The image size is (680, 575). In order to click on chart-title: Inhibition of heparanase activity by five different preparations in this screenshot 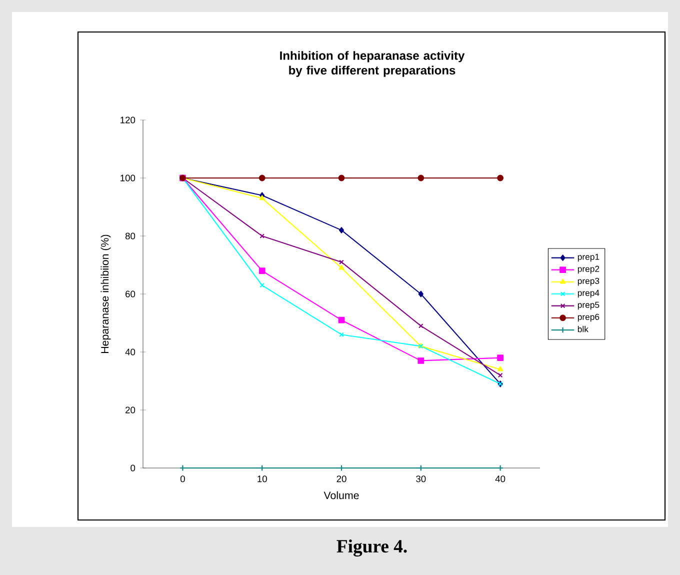, I will do `click(372, 64)`.